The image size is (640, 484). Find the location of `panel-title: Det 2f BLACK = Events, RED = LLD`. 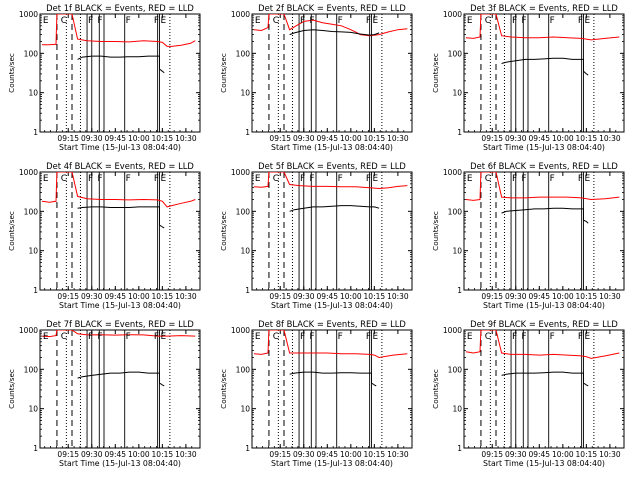

panel-title: Det 2f BLACK = Events, RED = LLD is located at coordinates (332, 8).